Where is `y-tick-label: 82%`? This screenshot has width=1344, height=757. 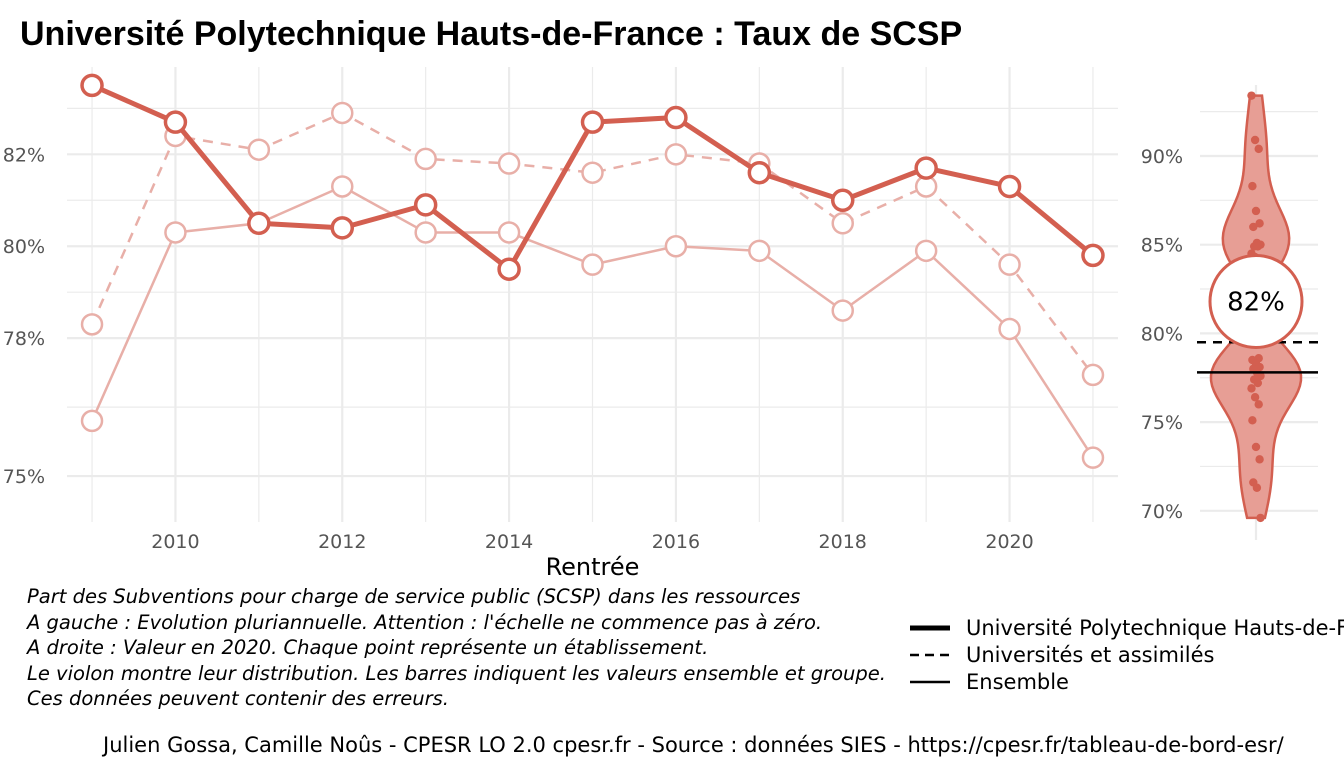
y-tick-label: 82% is located at coordinates (24, 155).